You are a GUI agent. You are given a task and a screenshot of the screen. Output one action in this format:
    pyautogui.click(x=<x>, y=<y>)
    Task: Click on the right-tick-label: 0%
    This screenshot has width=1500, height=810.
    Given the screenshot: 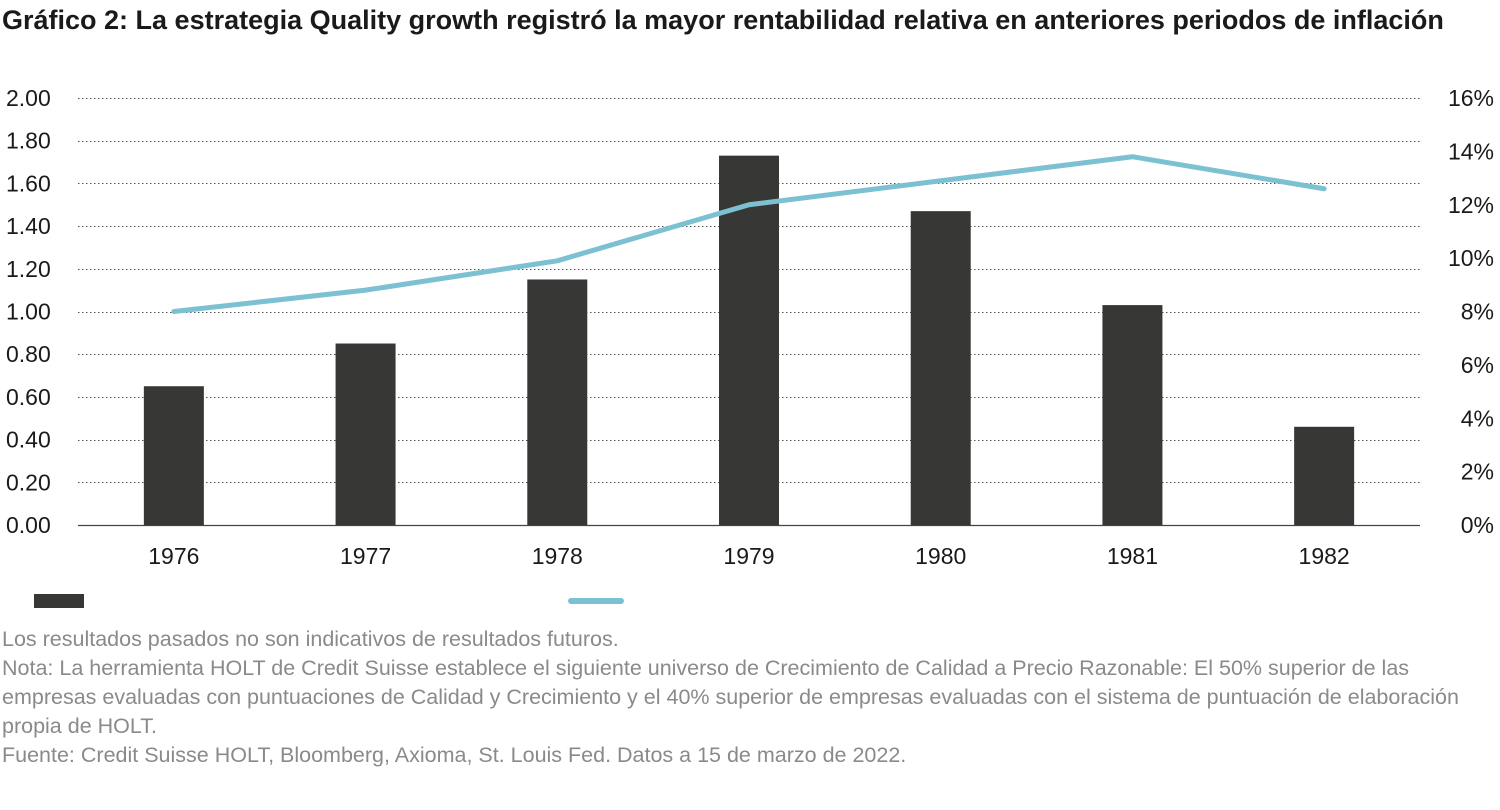 What is the action you would take?
    pyautogui.click(x=1477, y=525)
    